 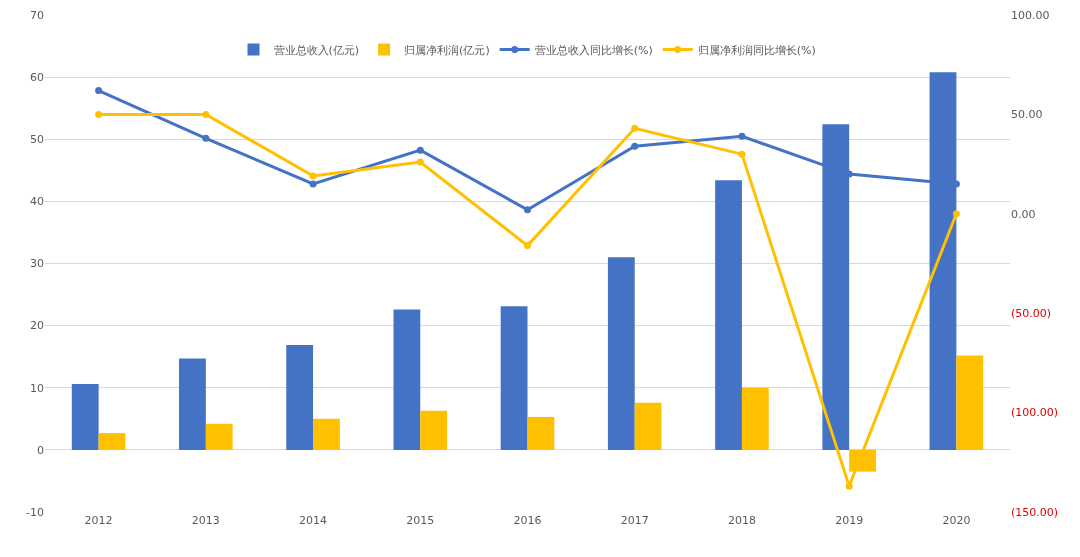 I want to click on legend-label: 归属净利润(亿元), so click(x=447, y=50).